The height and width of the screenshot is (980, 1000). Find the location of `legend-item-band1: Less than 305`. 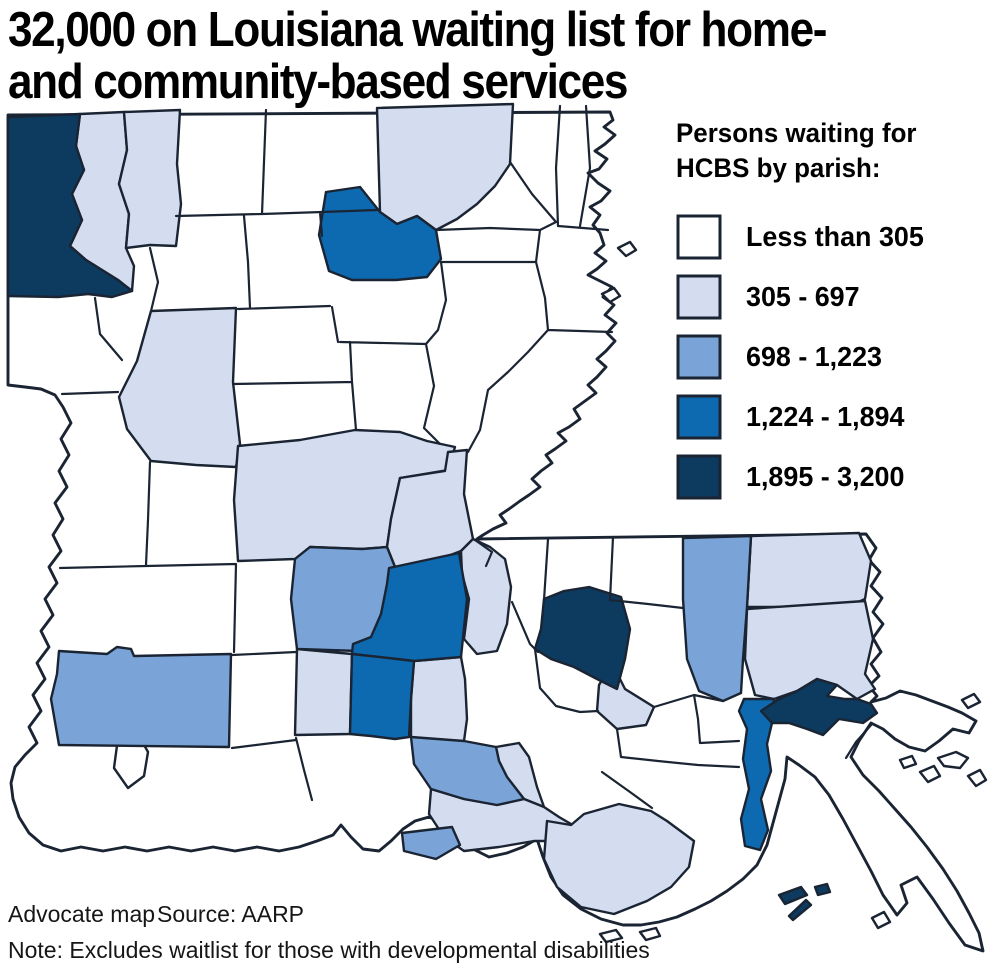

legend-item-band1: Less than 305 is located at coordinates (837, 237).